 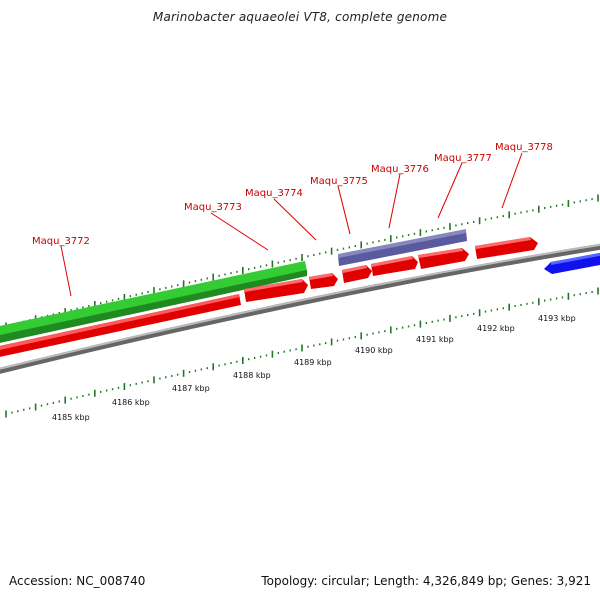 What do you see at coordinates (374, 350) in the screenshot?
I see `scale-label: 4190 kbp` at bounding box center [374, 350].